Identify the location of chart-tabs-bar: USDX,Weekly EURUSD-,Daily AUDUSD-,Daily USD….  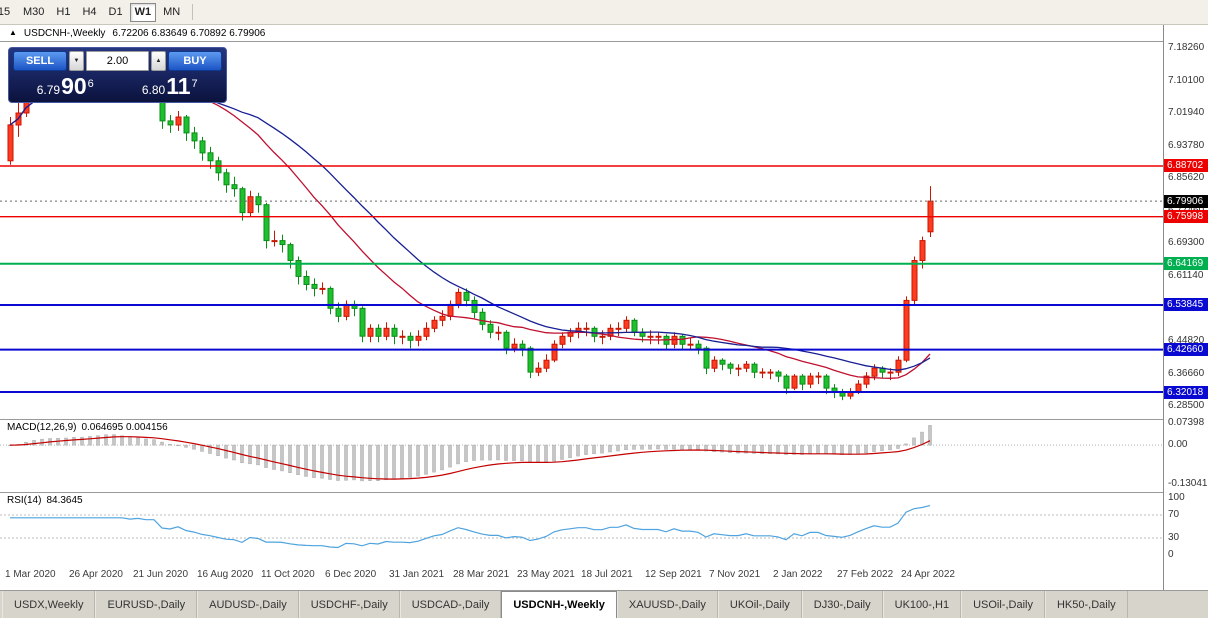
(604, 604).